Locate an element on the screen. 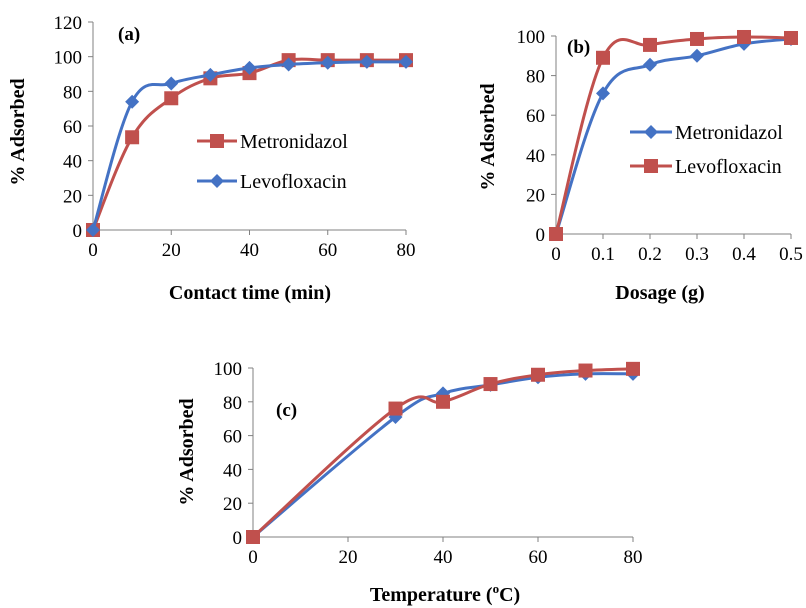  x-tick-label-a: 0 is located at coordinates (93, 250).